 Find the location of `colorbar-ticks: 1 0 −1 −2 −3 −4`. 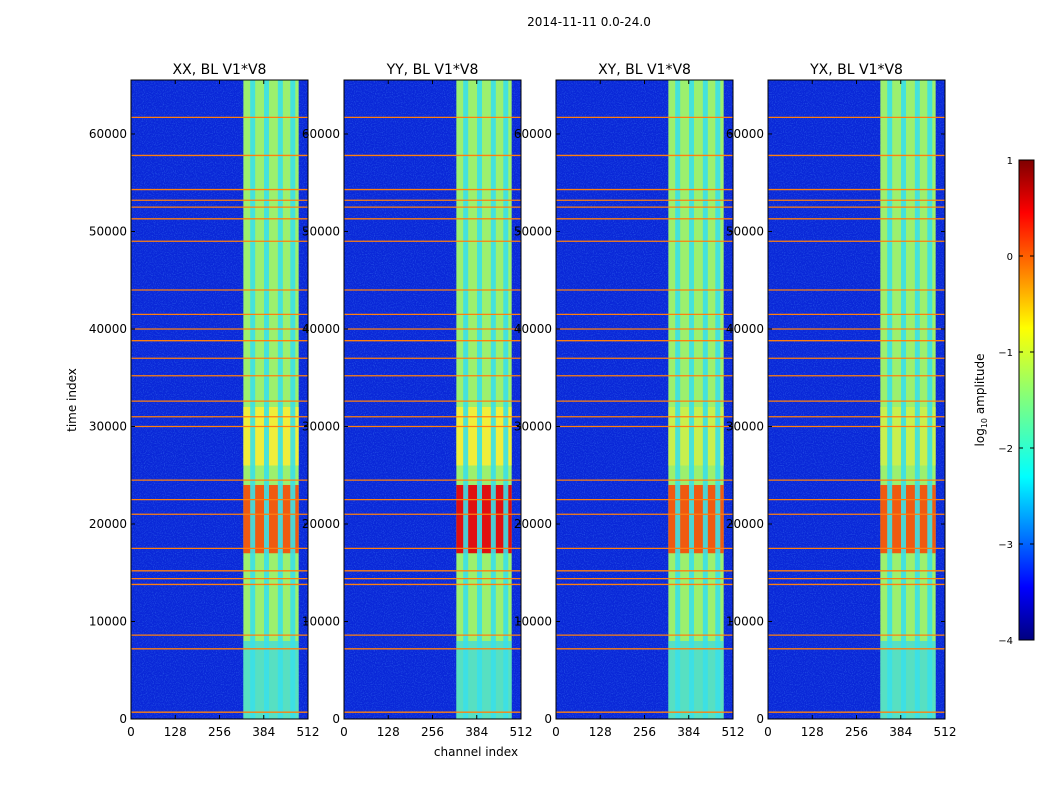

colorbar-ticks: 1 0 −1 −2 −3 −4 is located at coordinates (1016, 401).